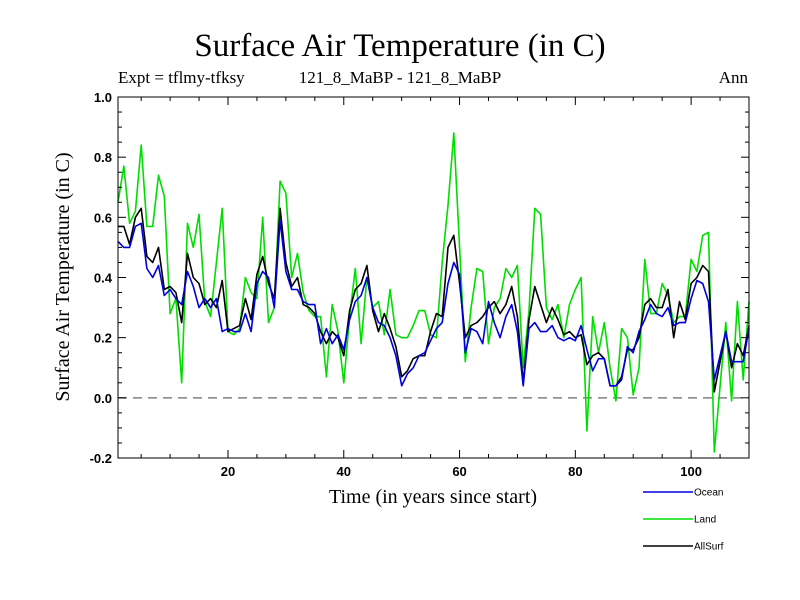  What do you see at coordinates (400, 46) in the screenshot?
I see `chart-title: Surface Air Temperature (in C)` at bounding box center [400, 46].